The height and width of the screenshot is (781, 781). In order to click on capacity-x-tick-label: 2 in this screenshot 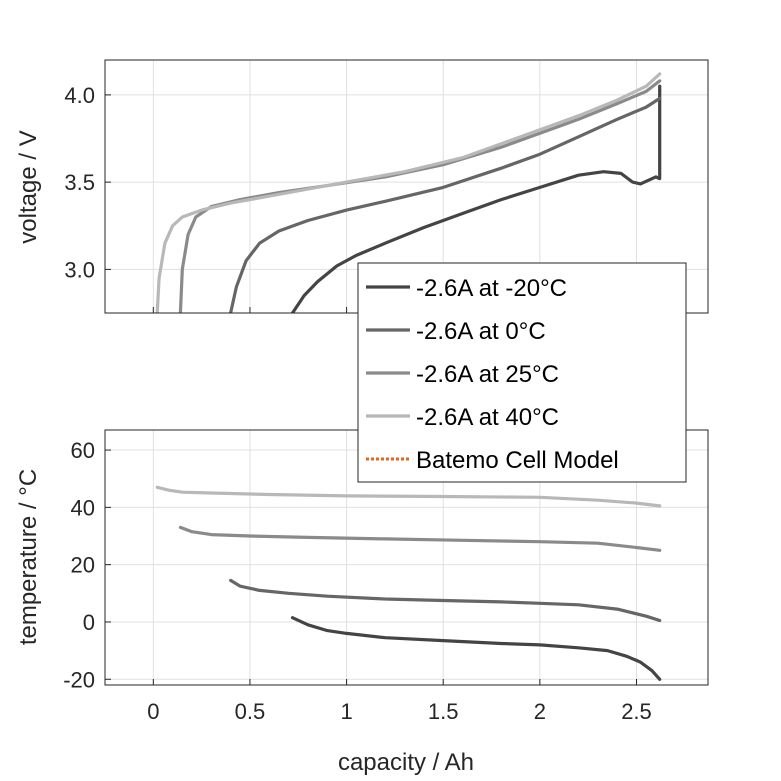, I will do `click(540, 711)`.